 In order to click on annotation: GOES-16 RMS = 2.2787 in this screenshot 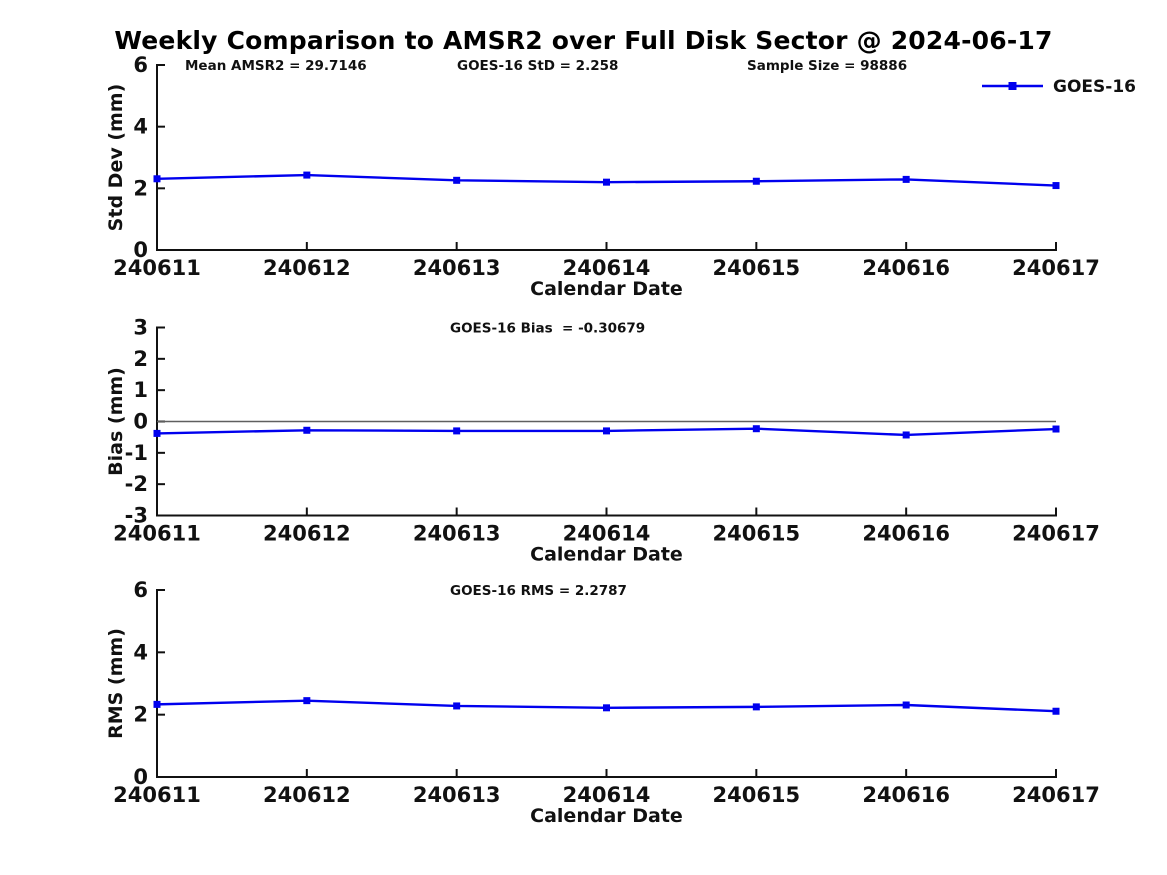, I will do `click(538, 591)`.